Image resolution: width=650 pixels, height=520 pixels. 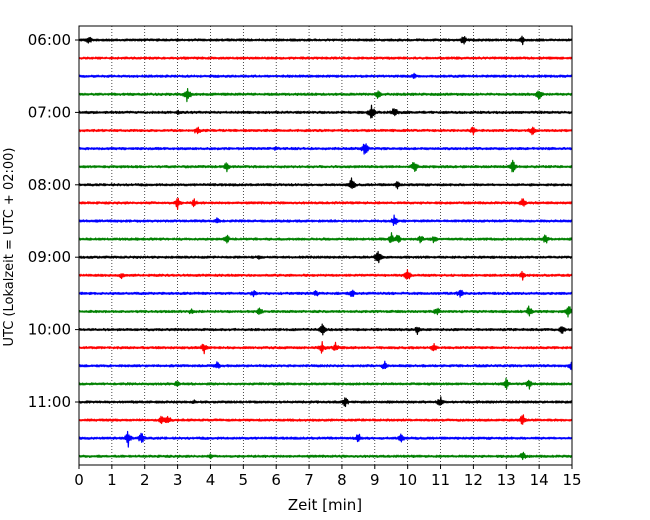 I want to click on y-tick-label: 10:00, so click(x=49, y=330).